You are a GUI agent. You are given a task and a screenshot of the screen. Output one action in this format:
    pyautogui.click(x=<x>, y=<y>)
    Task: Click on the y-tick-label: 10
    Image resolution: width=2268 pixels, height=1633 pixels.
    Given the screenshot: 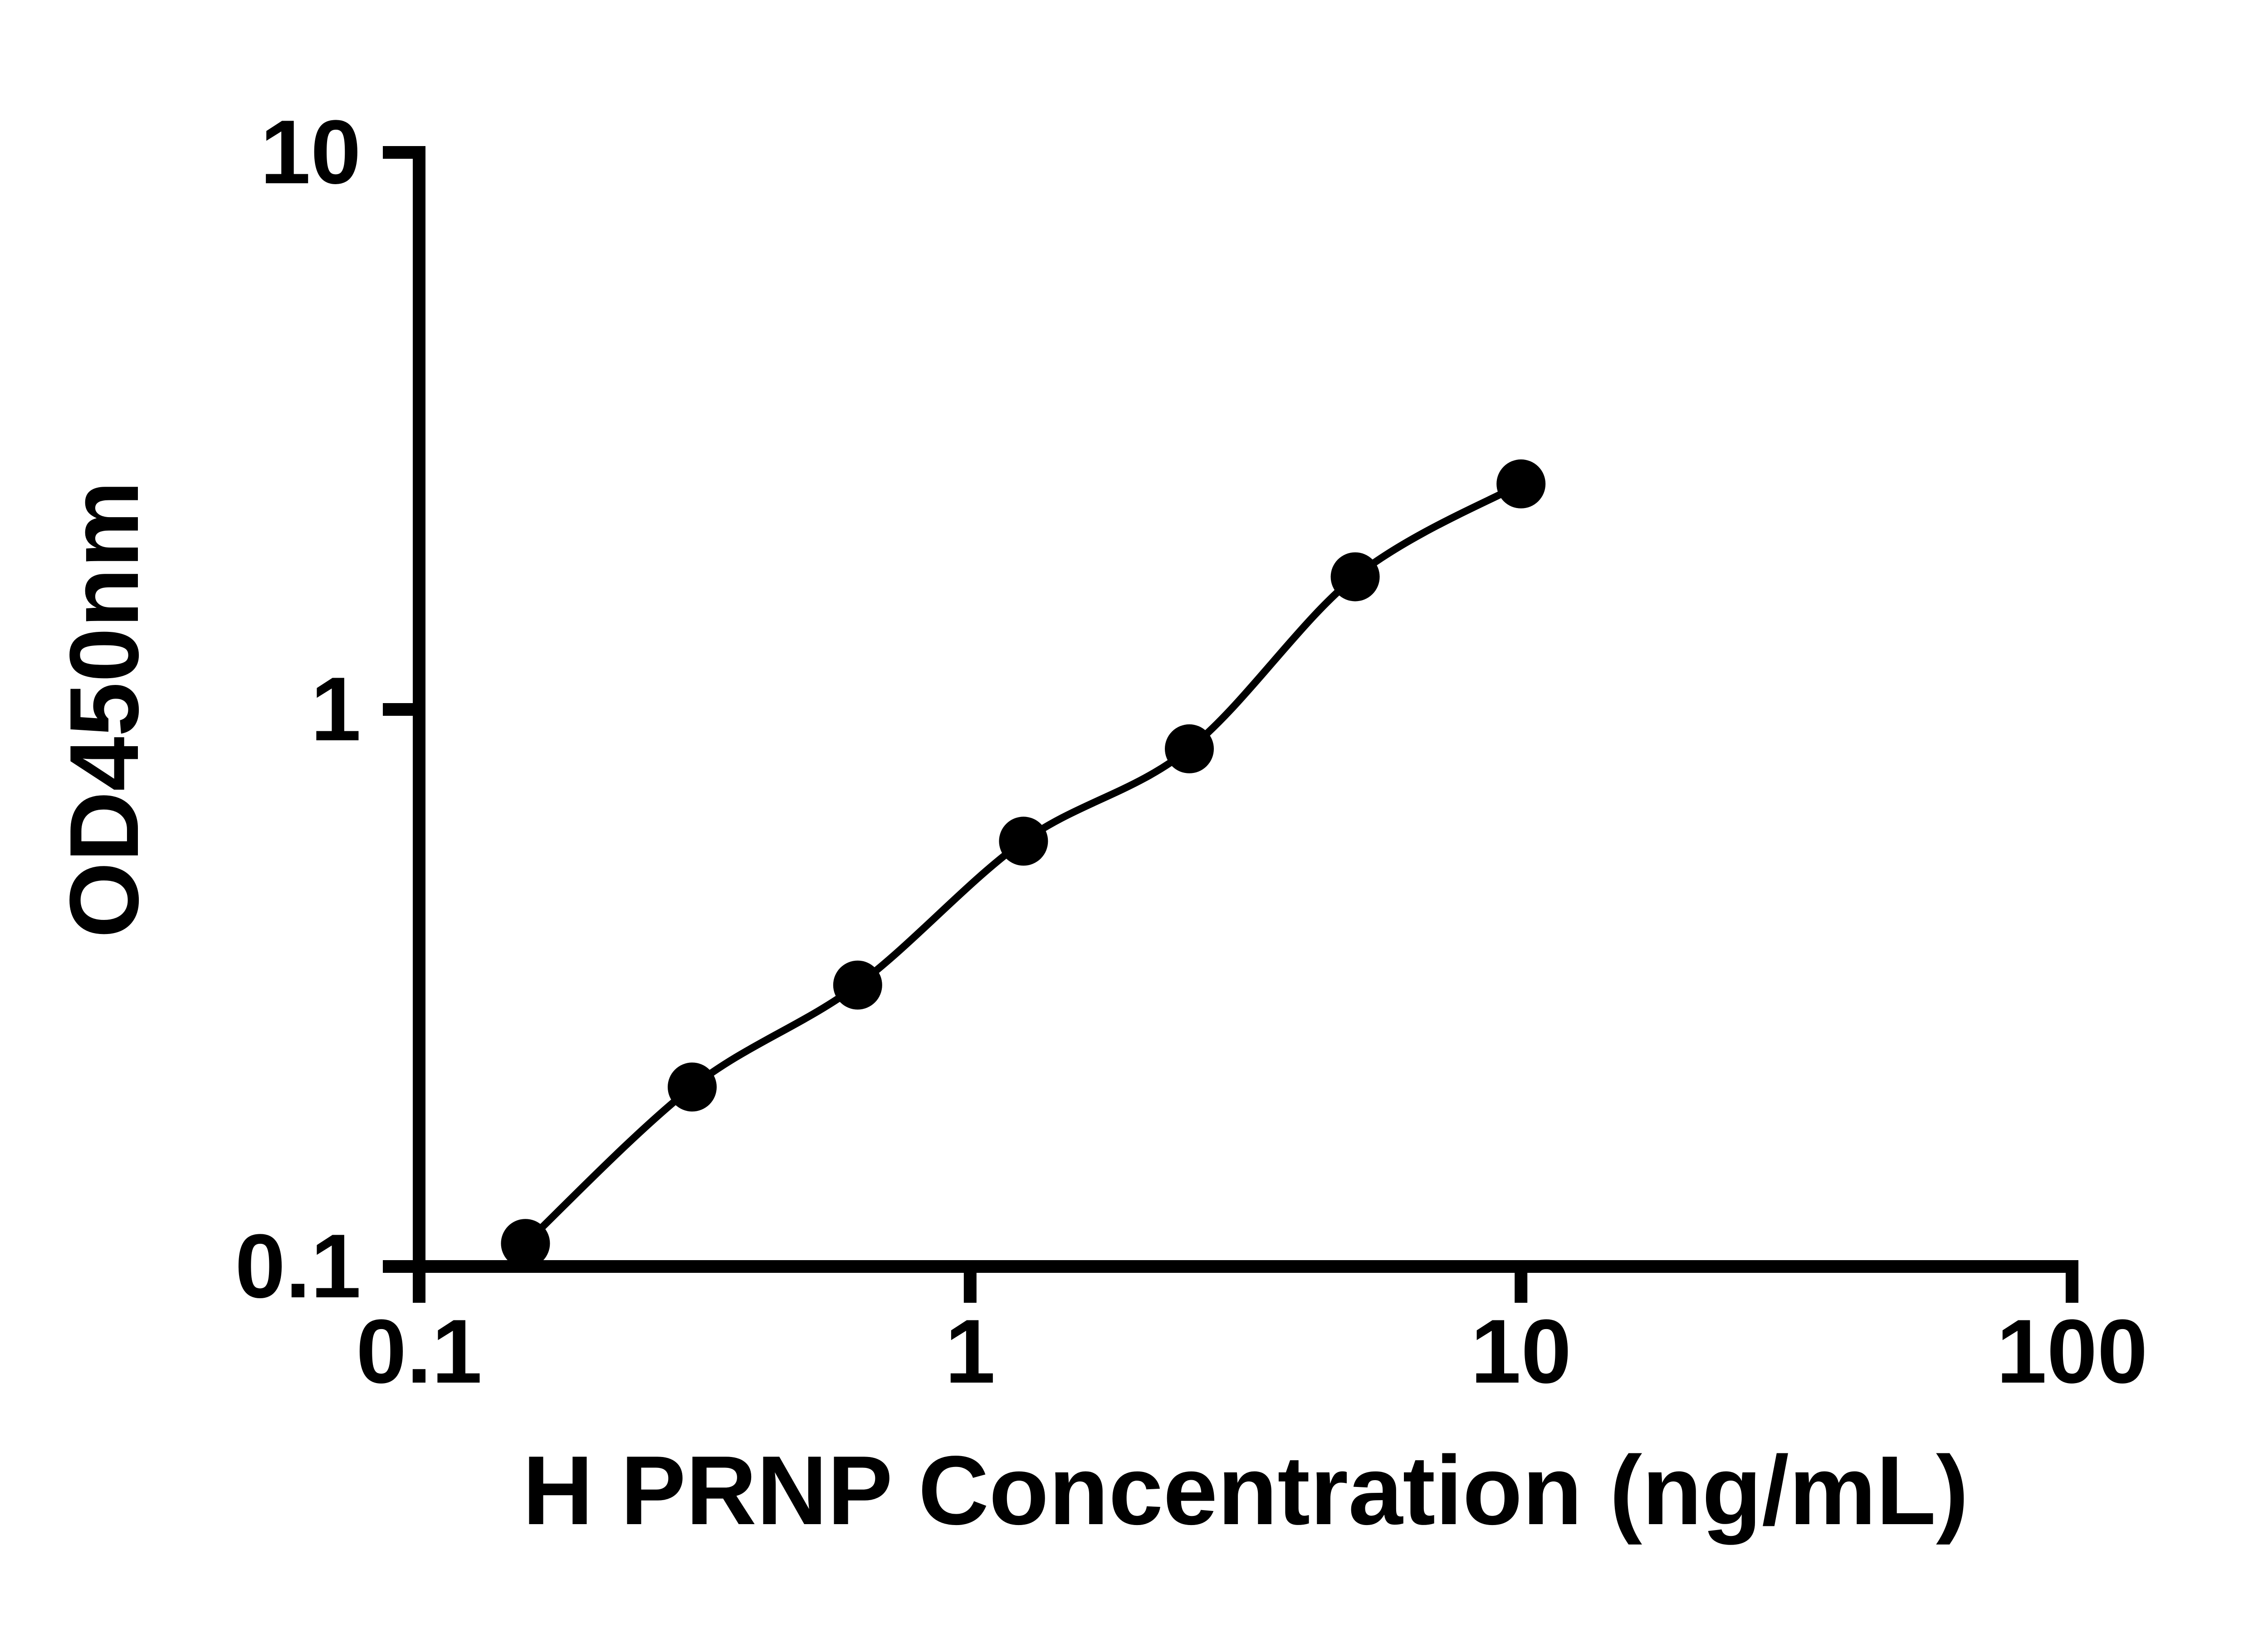 What is the action you would take?
    pyautogui.click(x=311, y=152)
    